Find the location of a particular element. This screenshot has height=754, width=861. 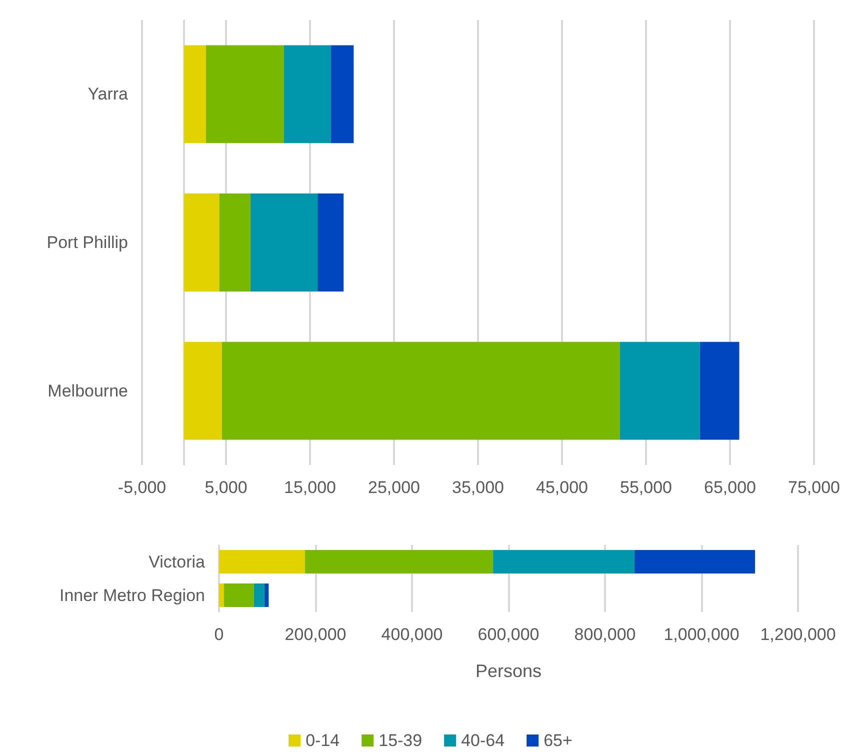

legend-label: 65+ is located at coordinates (558, 740).